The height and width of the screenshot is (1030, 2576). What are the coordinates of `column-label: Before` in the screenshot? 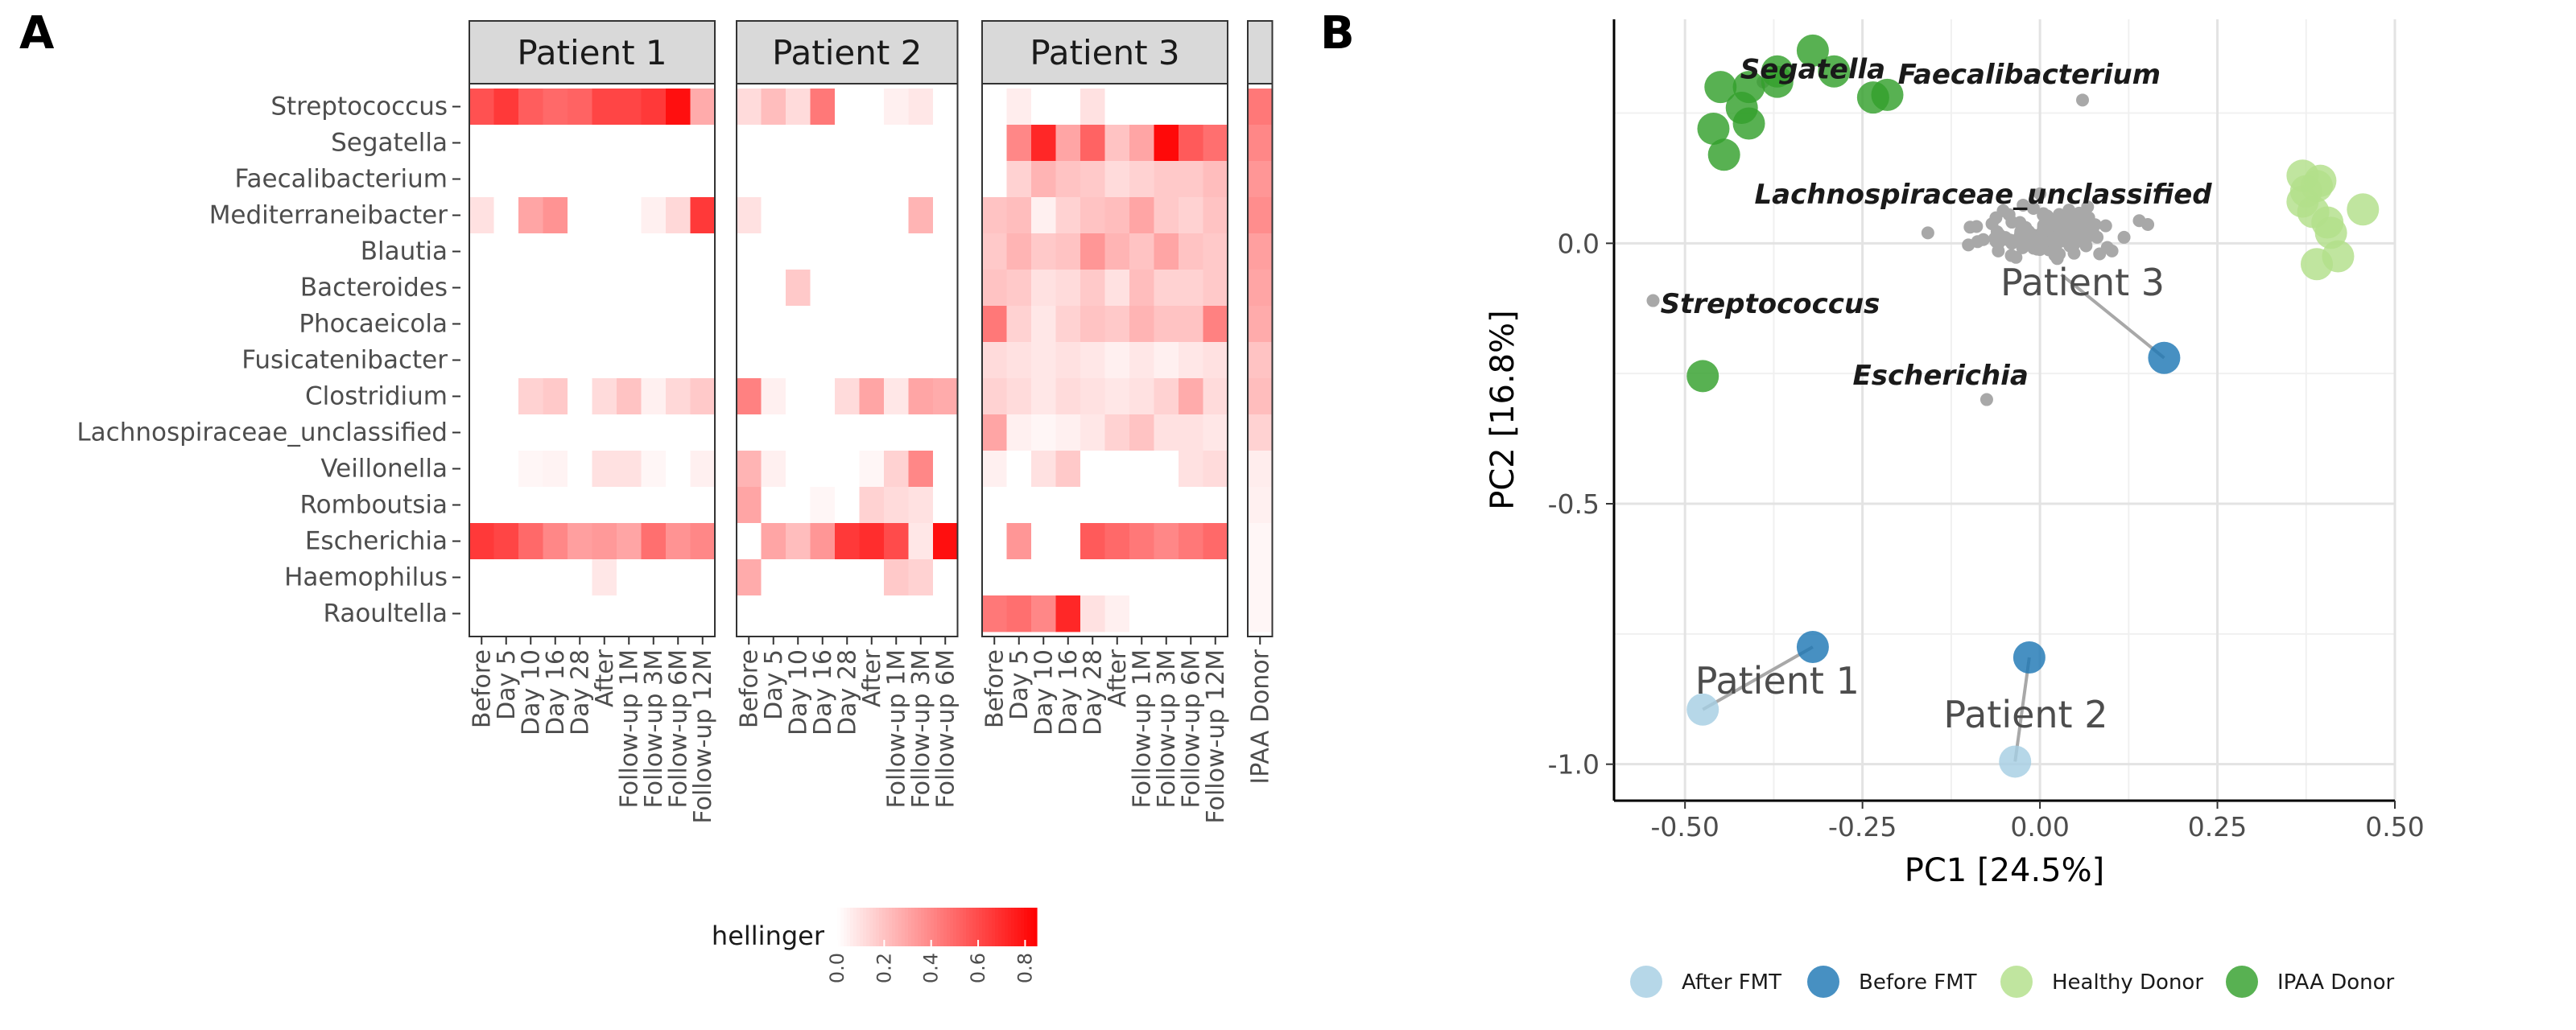 It's located at (482, 688).